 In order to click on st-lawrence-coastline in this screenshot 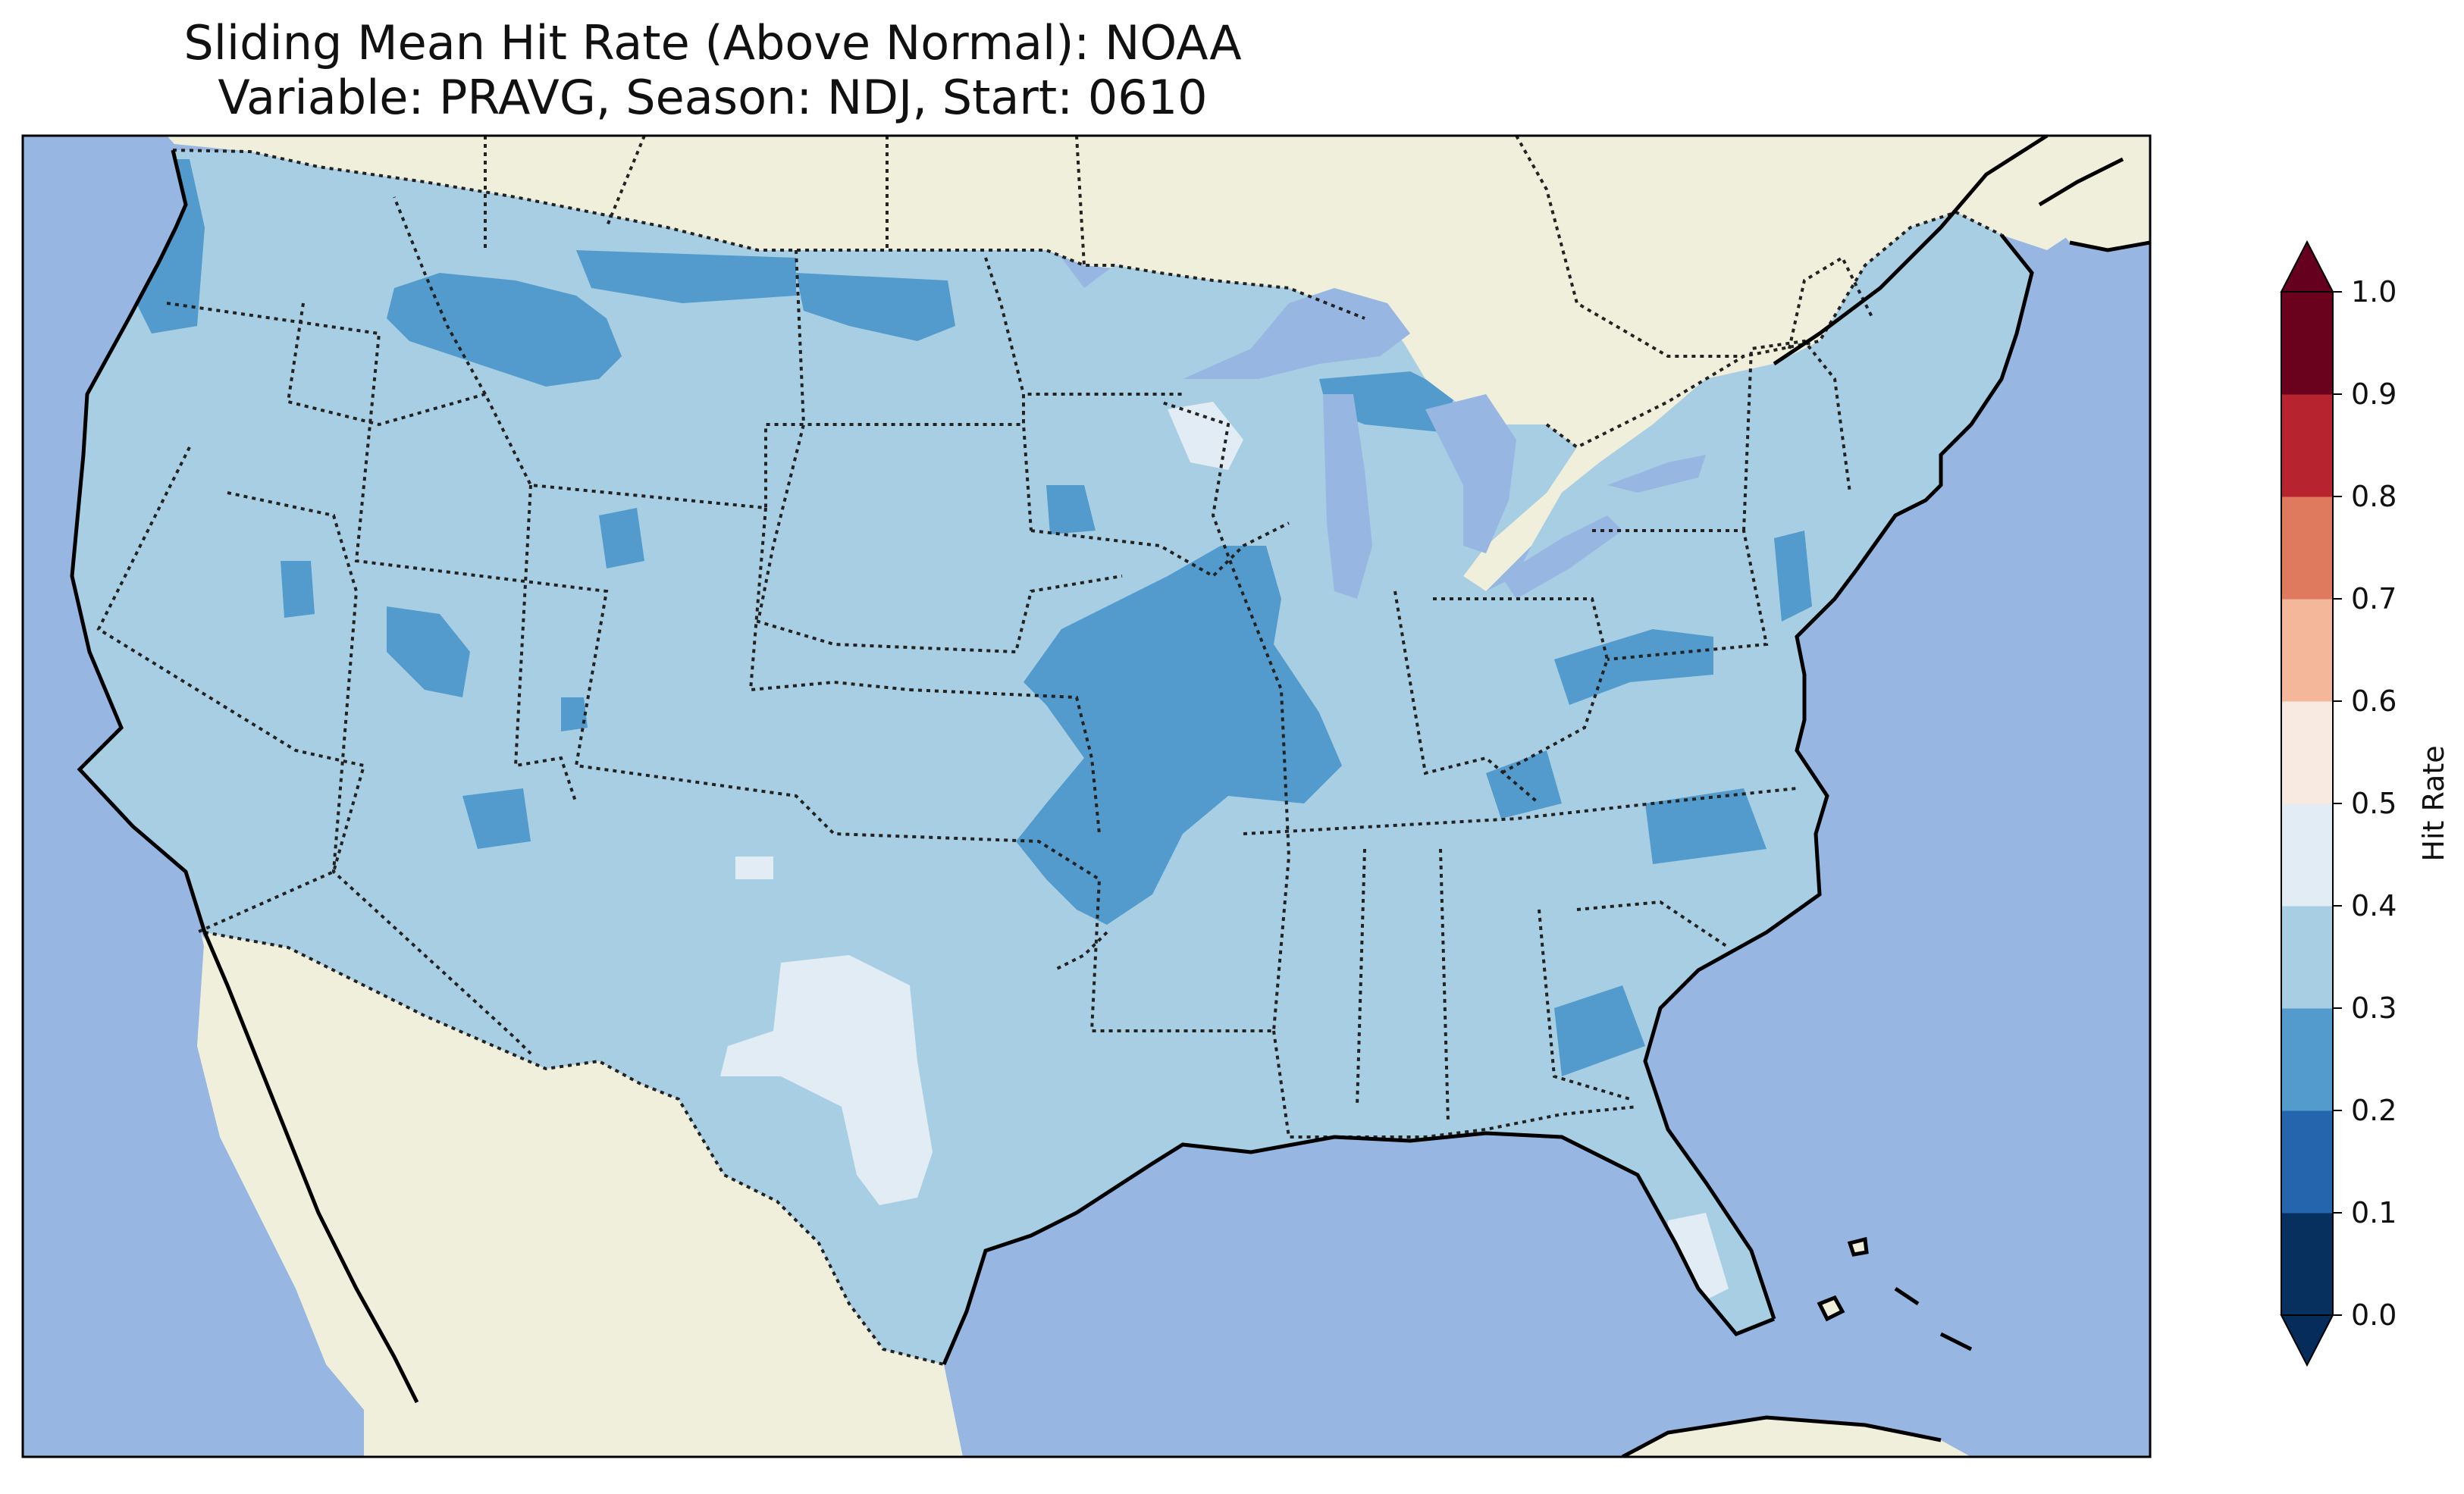, I will do `click(1911, 251)`.